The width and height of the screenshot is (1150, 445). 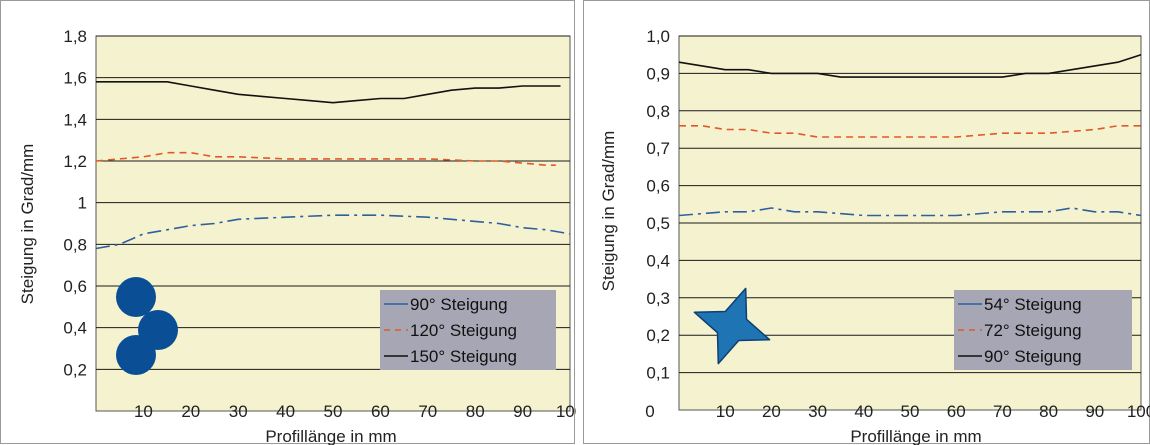 I want to click on y-tick-label: 1,0, so click(x=658, y=36).